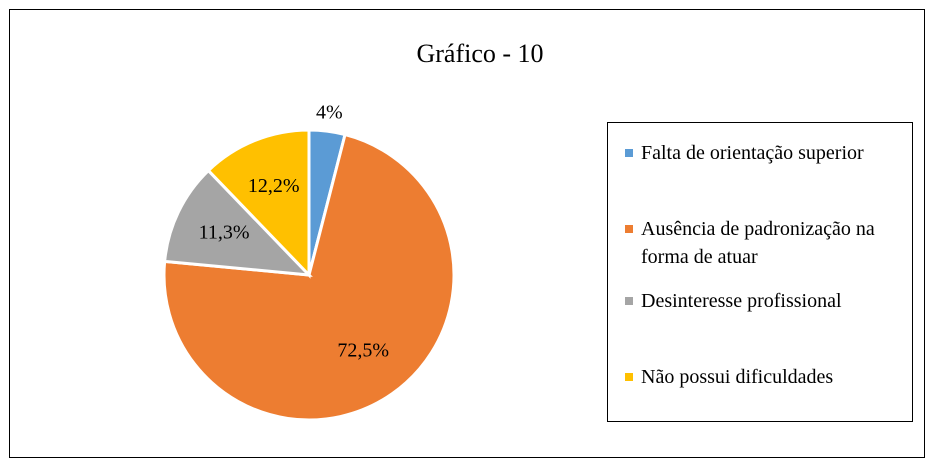 This screenshot has height=467, width=935. I want to click on data-label: 4%, so click(329, 112).